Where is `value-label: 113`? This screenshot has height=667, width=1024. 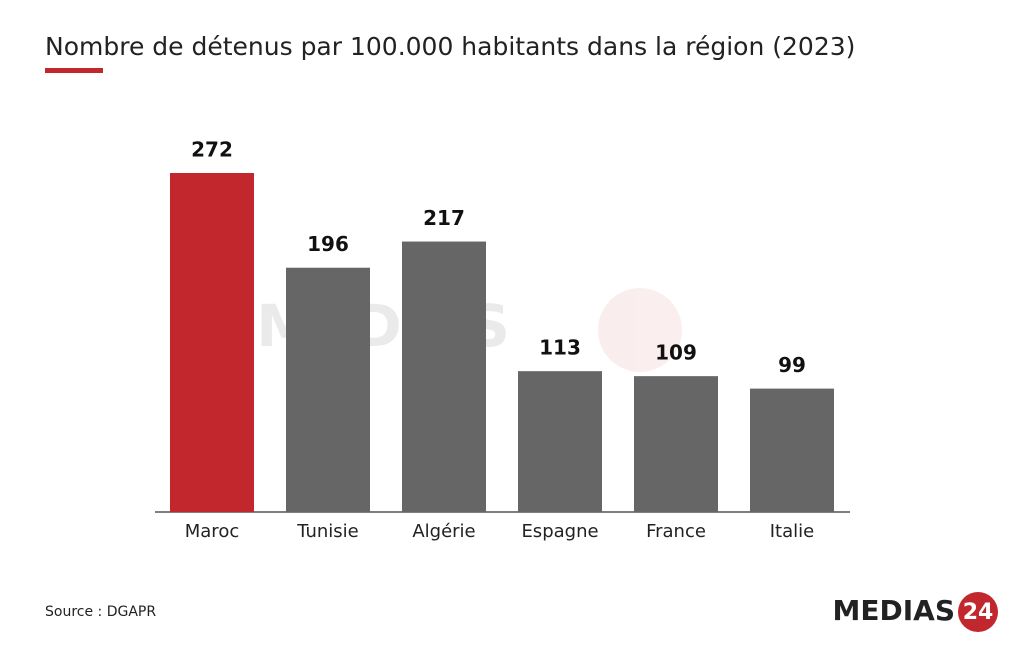 value-label: 113 is located at coordinates (560, 348).